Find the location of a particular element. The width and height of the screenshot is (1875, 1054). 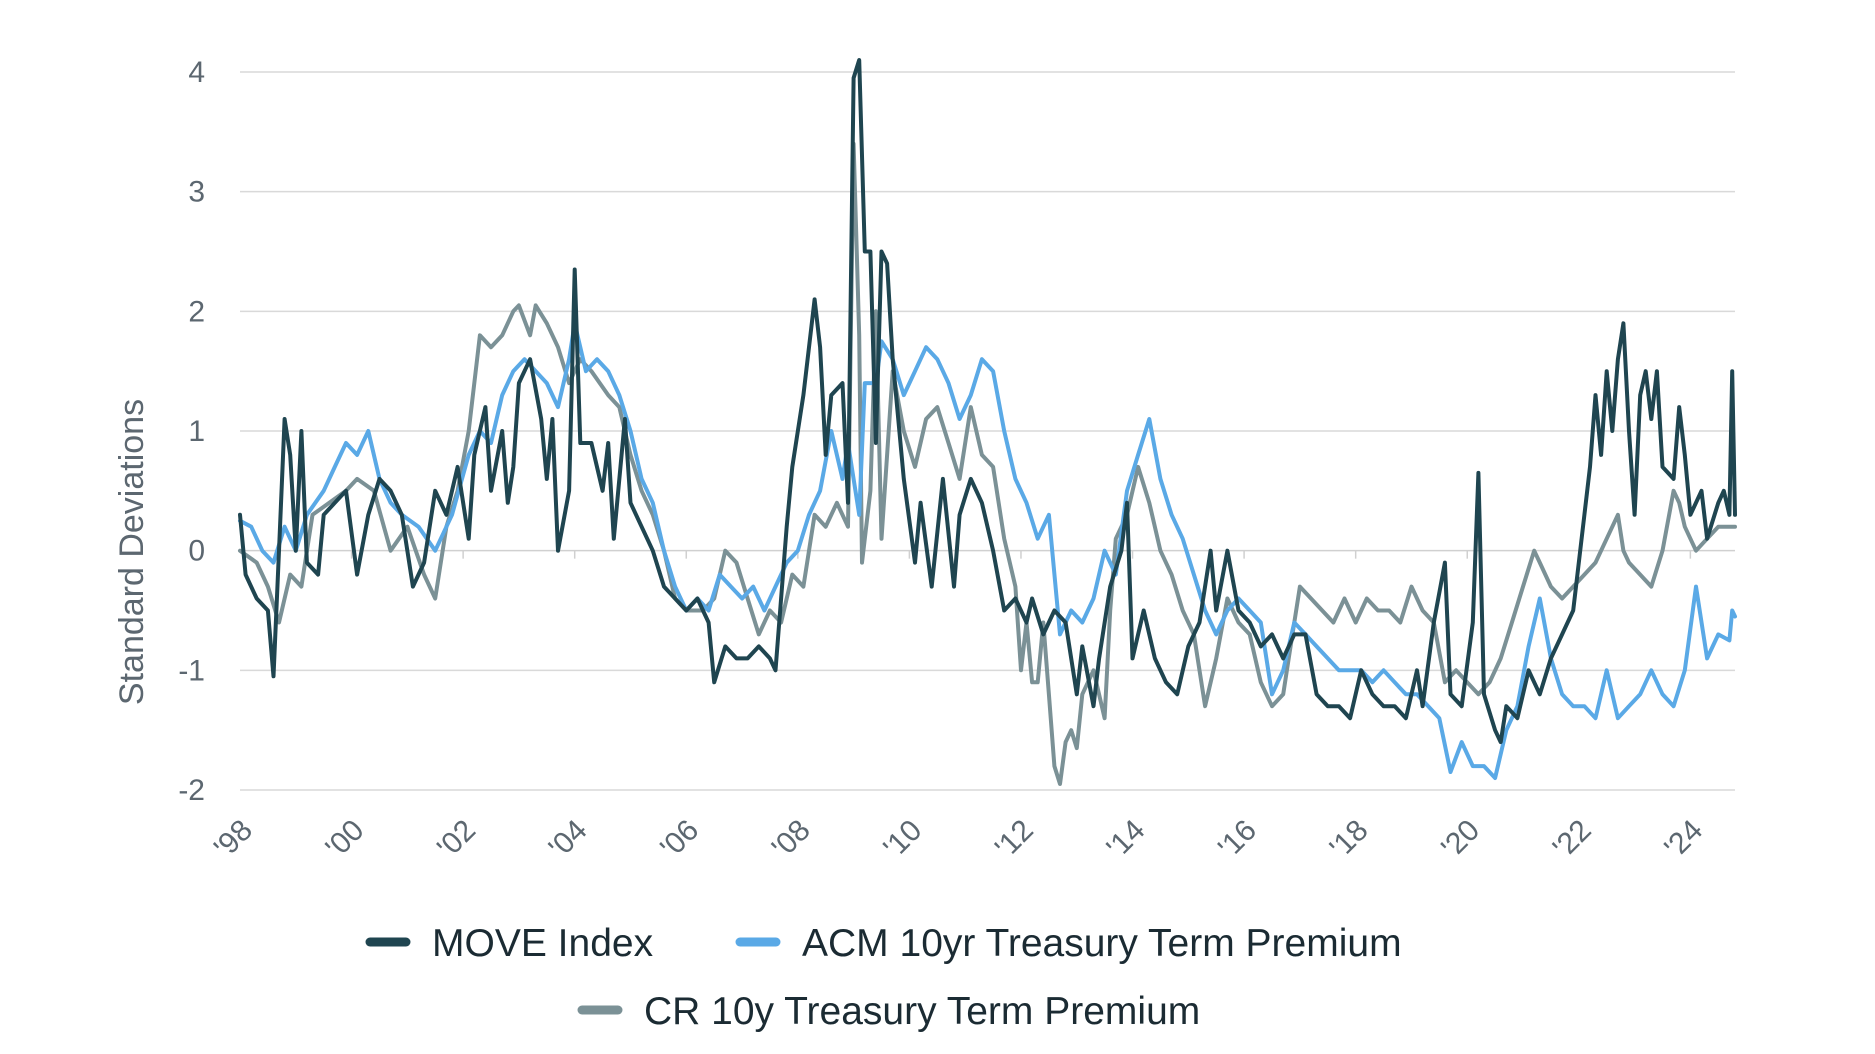

y-tick-label: -2 is located at coordinates (191, 790).